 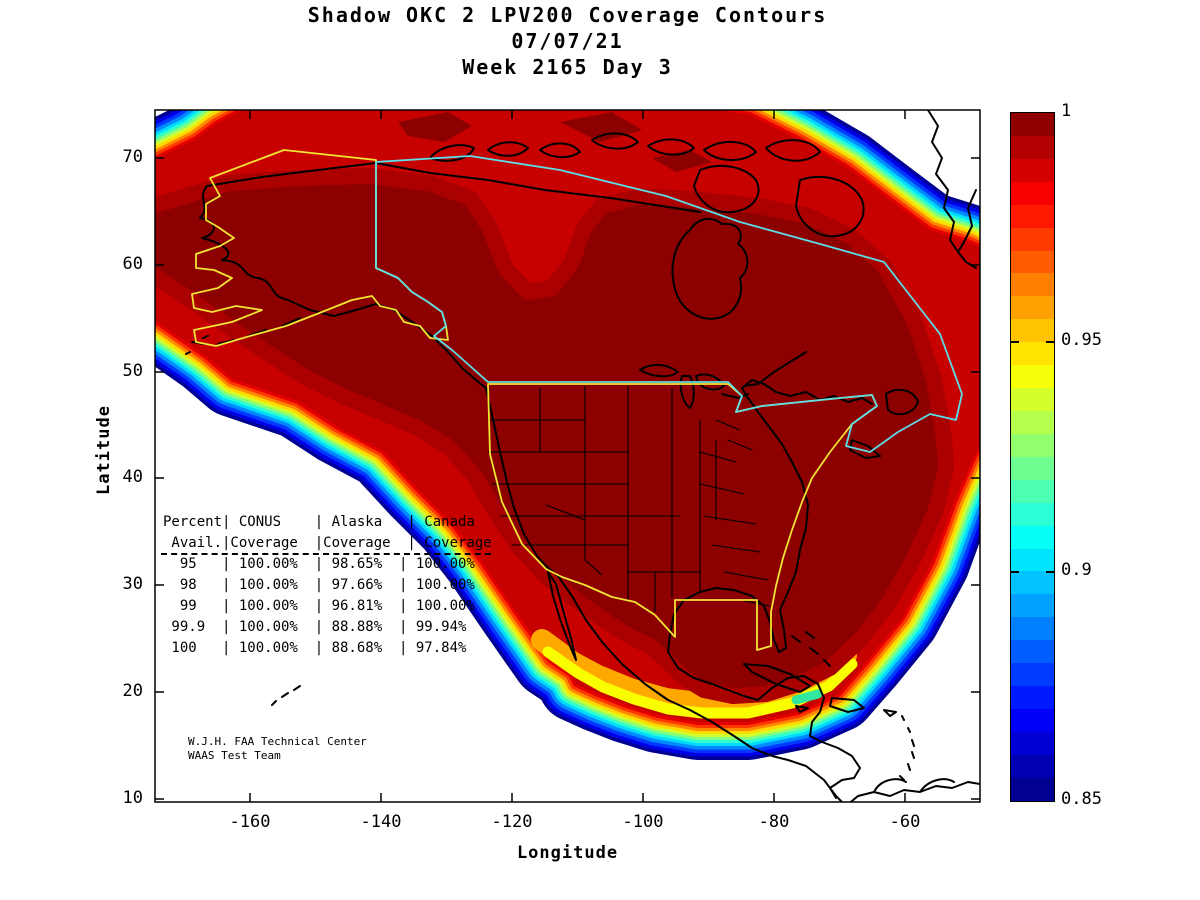 What do you see at coordinates (1066, 111) in the screenshot?
I see `colorbar-tick-label: 1` at bounding box center [1066, 111].